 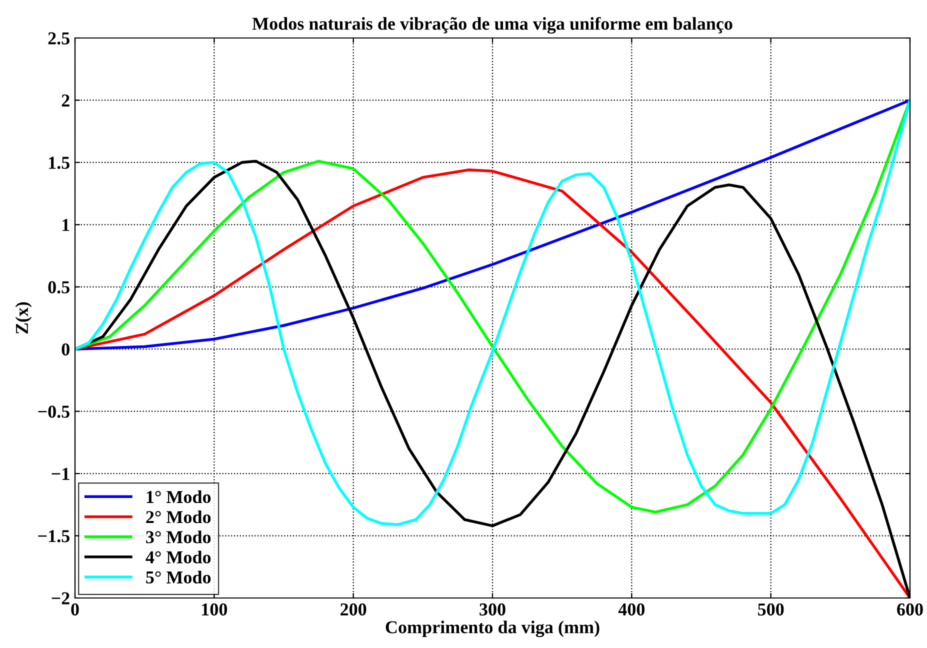 I want to click on y-tick-label: 1.5, so click(x=59, y=162).